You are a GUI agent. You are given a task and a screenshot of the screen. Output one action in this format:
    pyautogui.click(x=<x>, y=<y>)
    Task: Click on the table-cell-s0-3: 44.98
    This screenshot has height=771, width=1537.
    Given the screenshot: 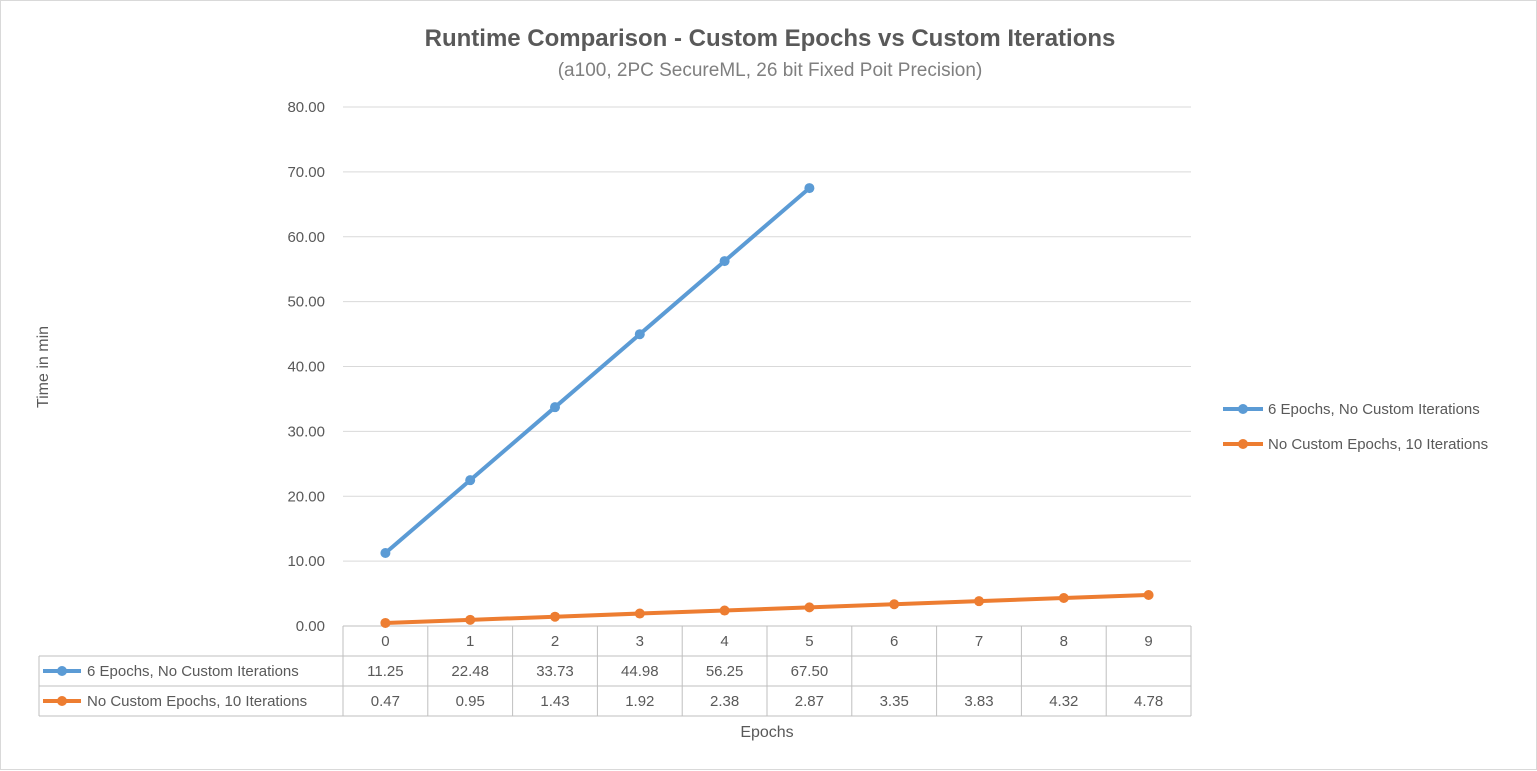 What is the action you would take?
    pyautogui.click(x=640, y=671)
    